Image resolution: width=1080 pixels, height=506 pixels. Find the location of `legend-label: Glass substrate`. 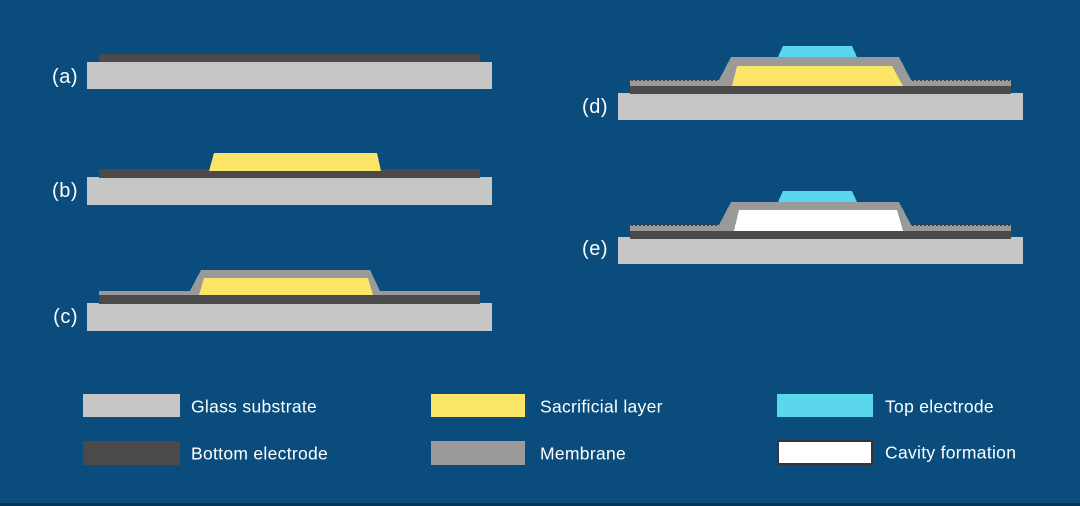

legend-label: Glass substrate is located at coordinates (254, 406).